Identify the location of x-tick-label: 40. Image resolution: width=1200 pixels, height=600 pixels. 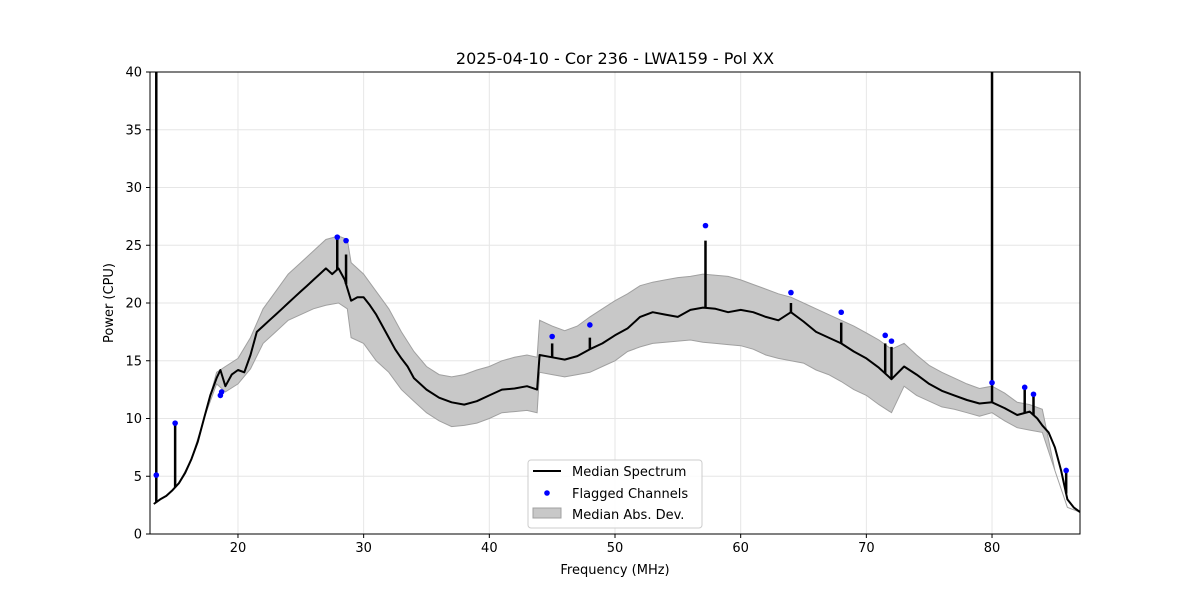
(489, 548).